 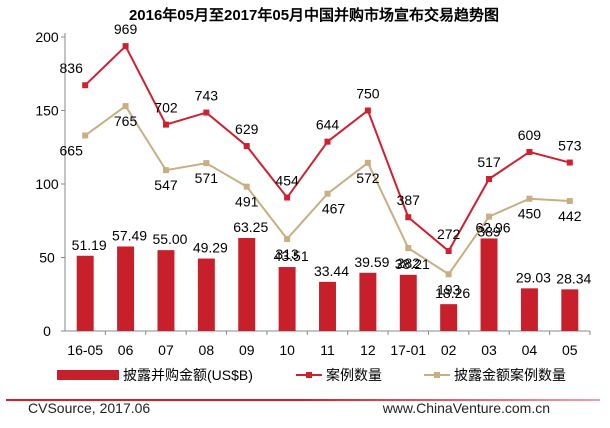 What do you see at coordinates (126, 29) in the screenshot?
I see `case-count-label: 969` at bounding box center [126, 29].